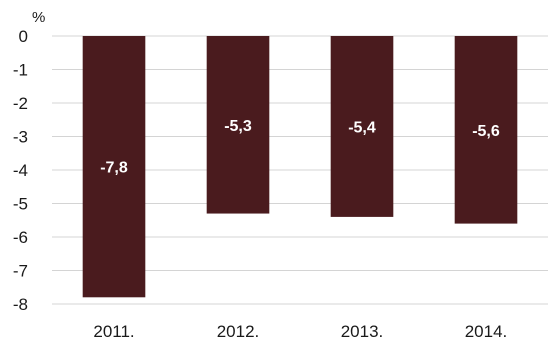  What do you see at coordinates (362, 331) in the screenshot?
I see `x-tick-label: 2013.` at bounding box center [362, 331].